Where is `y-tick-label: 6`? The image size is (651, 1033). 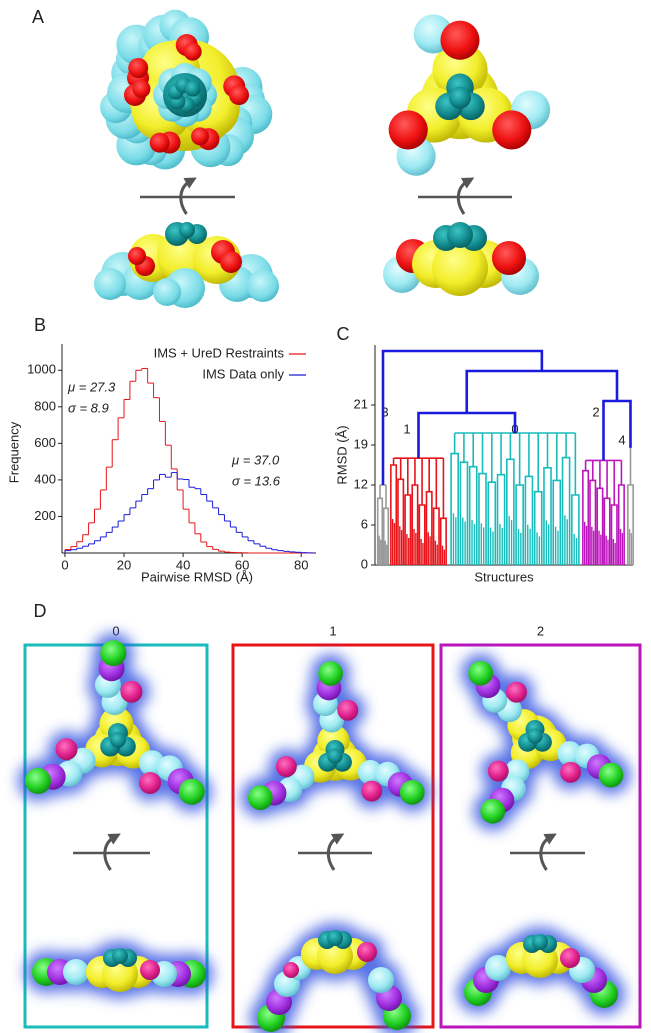 y-tick-label: 6 is located at coordinates (364, 523).